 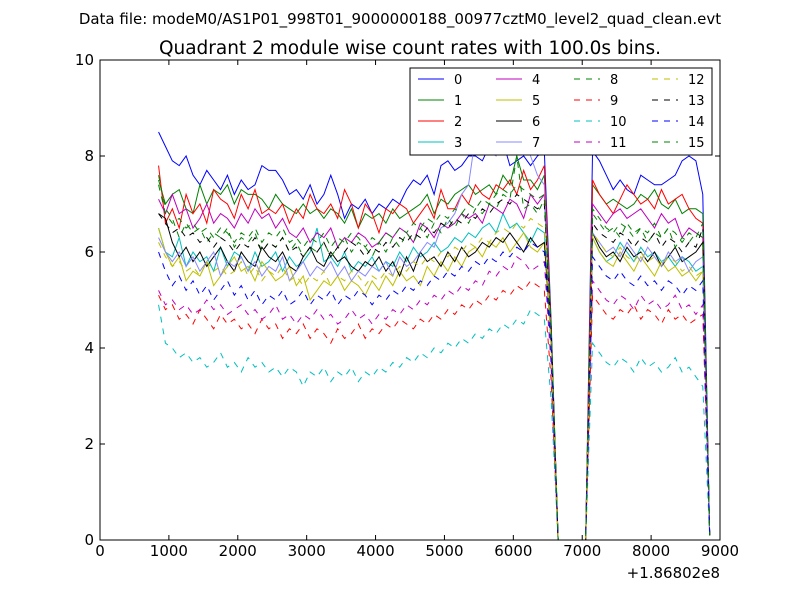 What do you see at coordinates (561, 111) in the screenshot?
I see `legend-box` at bounding box center [561, 111].